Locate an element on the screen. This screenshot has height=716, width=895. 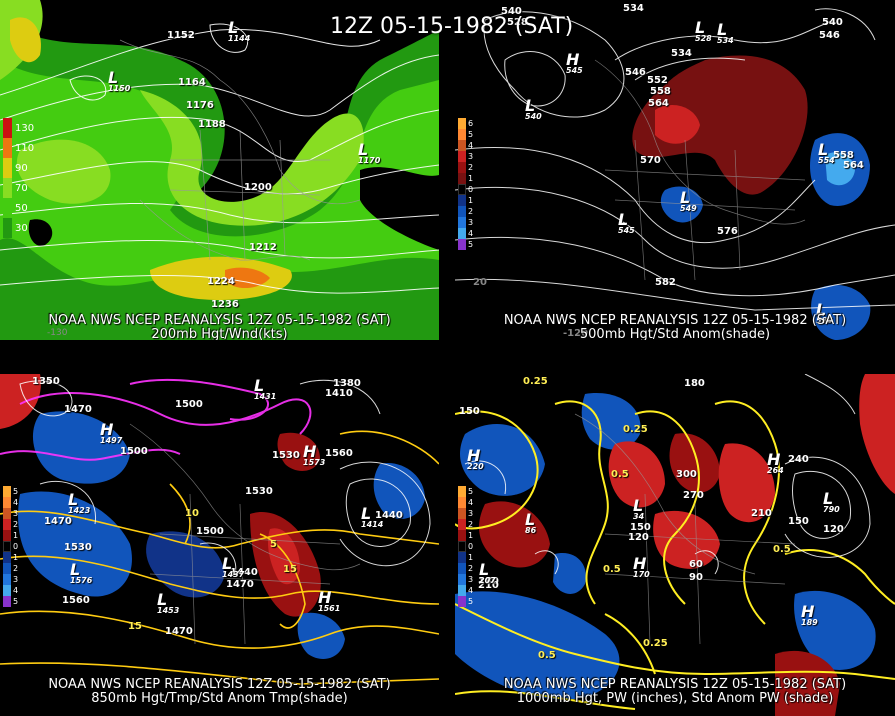
system-value: 540 is located at coordinates (533, 116).